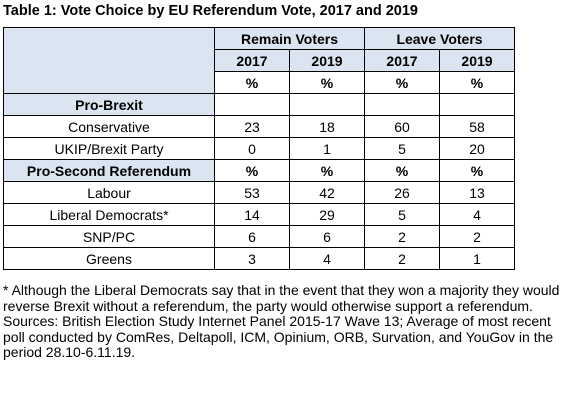 The width and height of the screenshot is (568, 404). Describe the element at coordinates (109, 236) in the screenshot. I see `row-label: SNP/PC` at that location.